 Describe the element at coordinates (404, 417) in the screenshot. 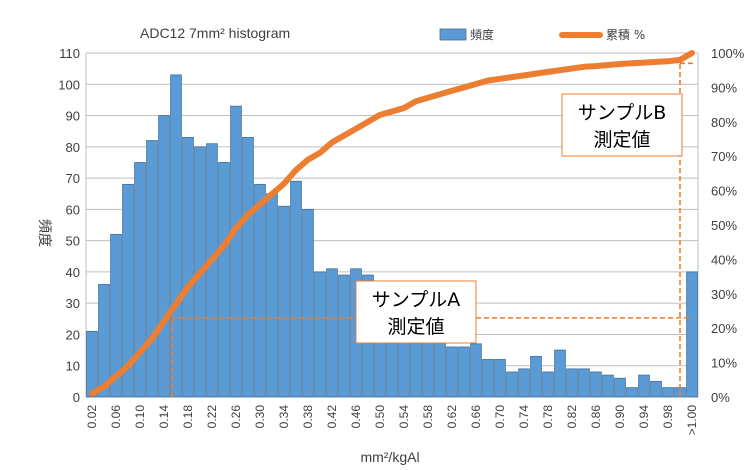

I see `x-tick-label: 0.54` at that location.